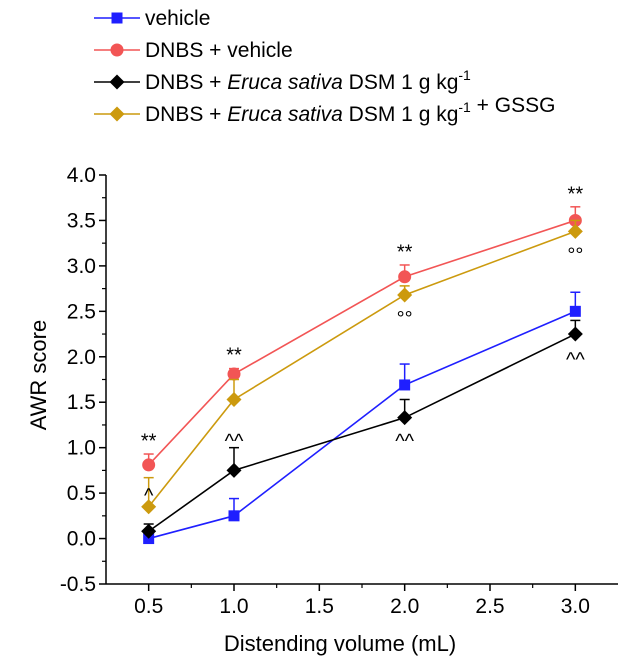 Image resolution: width=635 pixels, height=661 pixels. What do you see at coordinates (148, 606) in the screenshot?
I see `x-tick-label: 0.5` at bounding box center [148, 606].